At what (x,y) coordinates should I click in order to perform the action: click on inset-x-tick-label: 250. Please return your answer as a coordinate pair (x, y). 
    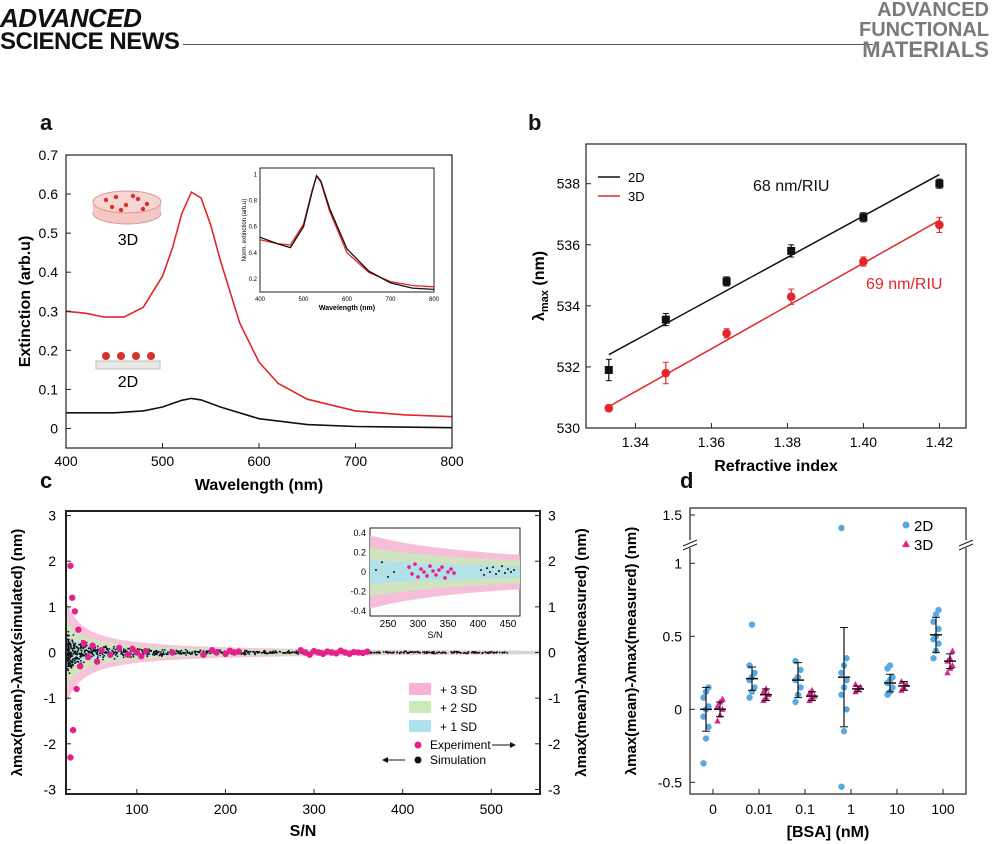
    Looking at the image, I should click on (388, 624).